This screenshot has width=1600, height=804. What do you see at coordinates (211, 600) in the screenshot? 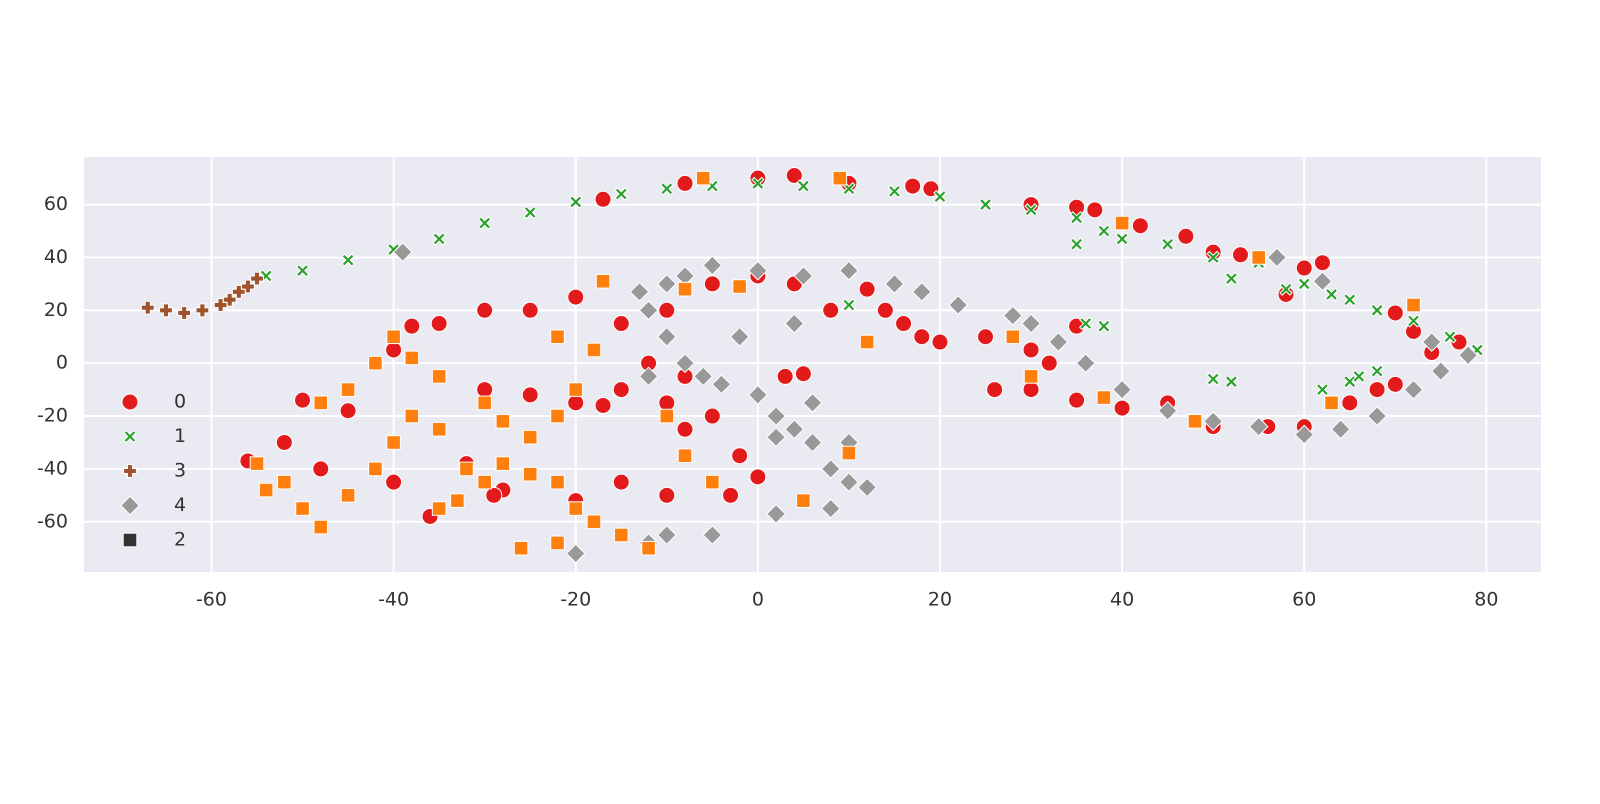
I see `x-tick-label: -60` at bounding box center [211, 600].